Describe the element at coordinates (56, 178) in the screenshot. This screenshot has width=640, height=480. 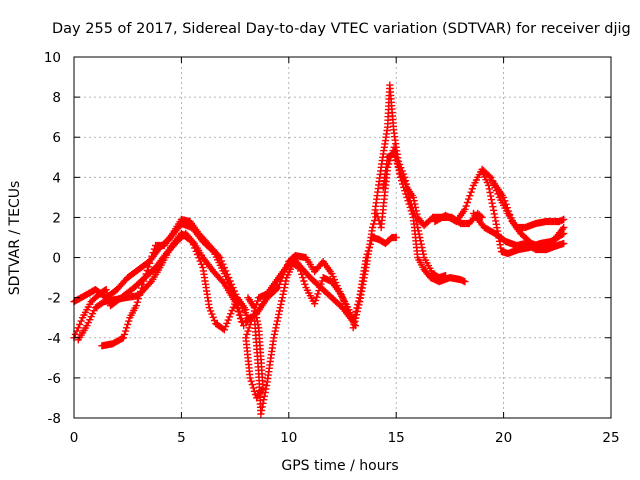
I see `y-tick-label: 4` at that location.